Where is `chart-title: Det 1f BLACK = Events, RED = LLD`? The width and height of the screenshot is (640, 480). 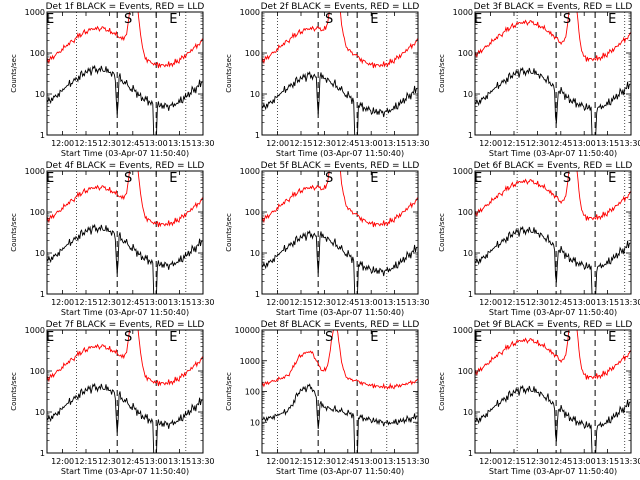
chart-title: Det 1f BLACK = Events, RED = LLD is located at coordinates (125, 7).